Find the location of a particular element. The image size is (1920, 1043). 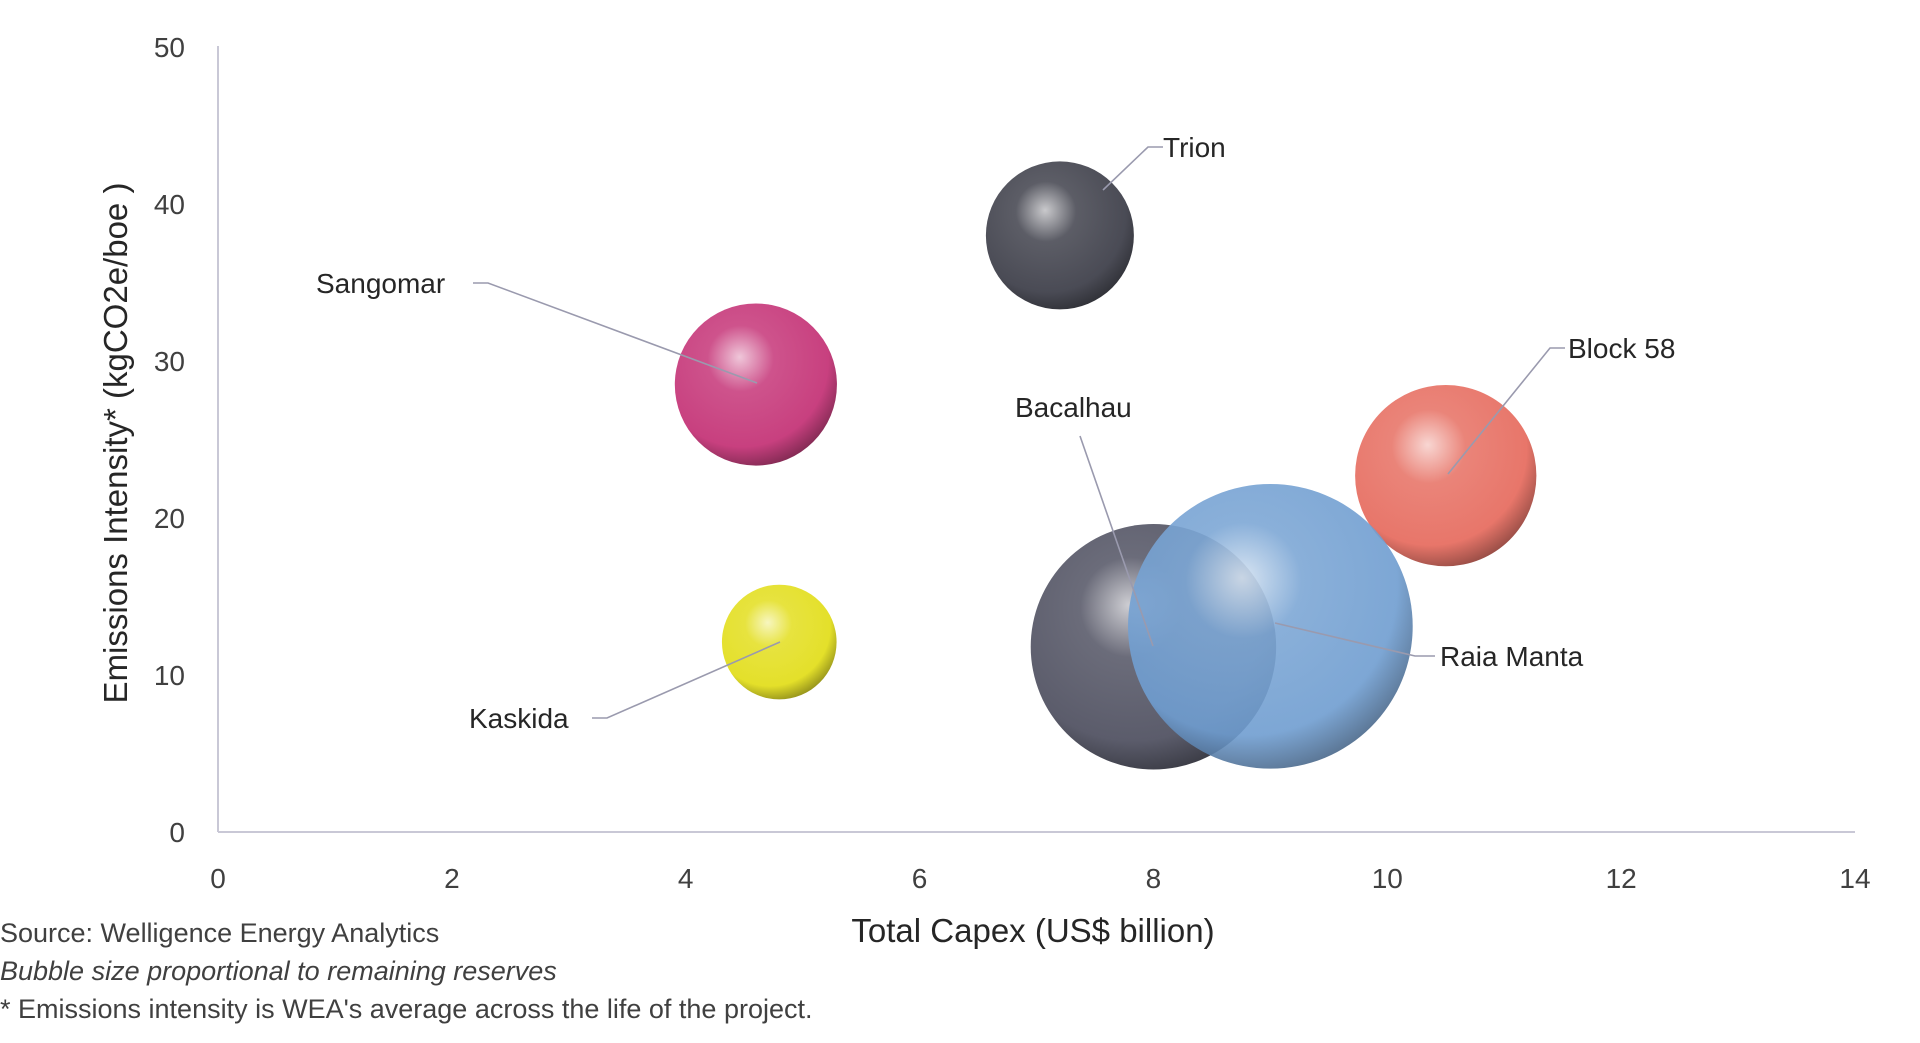

bubble-label-bacalhau: Bacalhau is located at coordinates (1073, 407).